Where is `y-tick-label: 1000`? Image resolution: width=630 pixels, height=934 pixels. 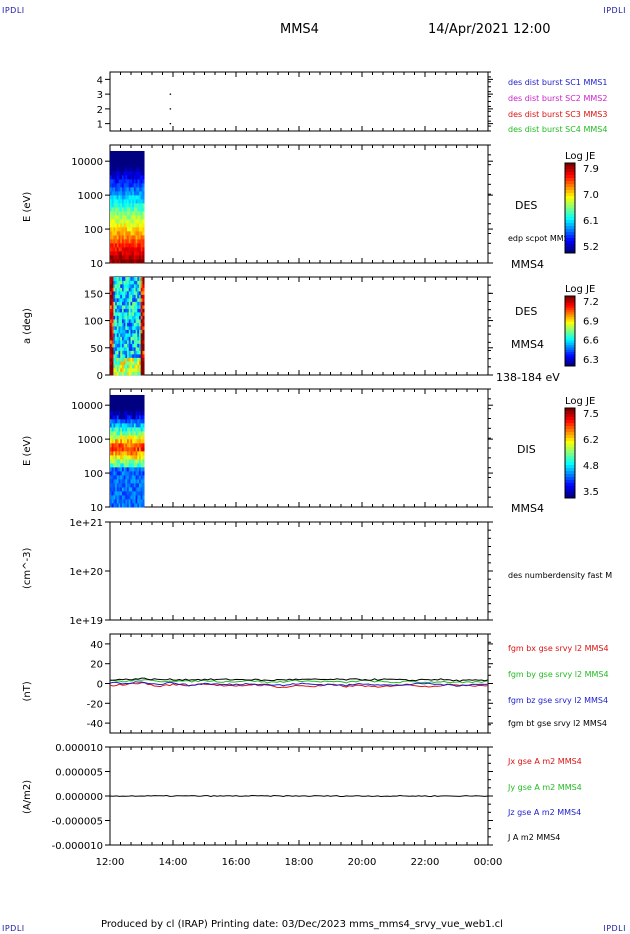
y-tick-label: 1000 is located at coordinates (90, 440).